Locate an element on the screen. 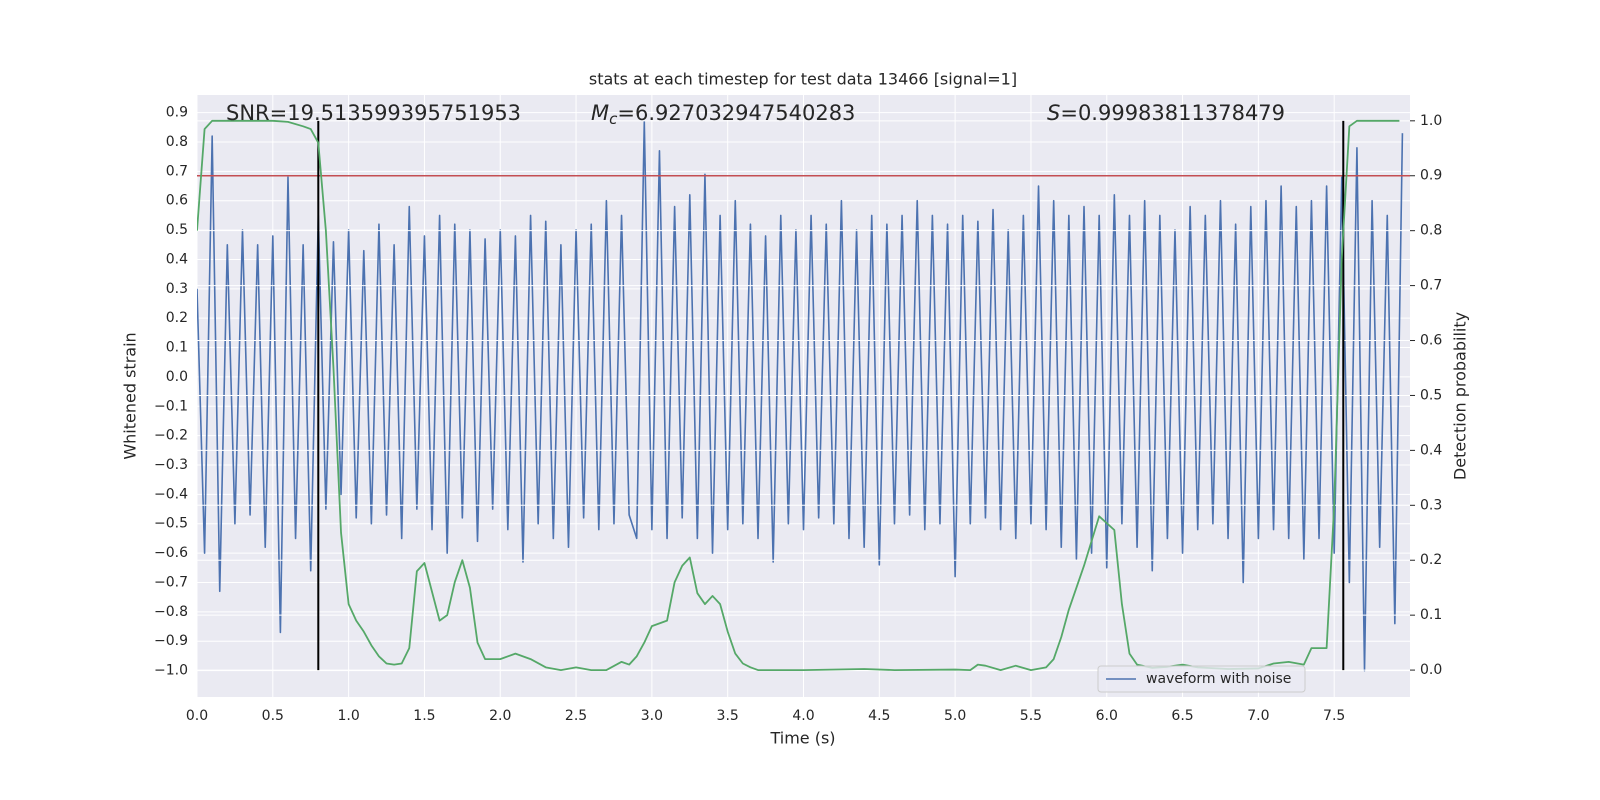 Image resolution: width=1600 pixels, height=800 pixels. annotation-symbol: S is located at coordinates (1053, 113).